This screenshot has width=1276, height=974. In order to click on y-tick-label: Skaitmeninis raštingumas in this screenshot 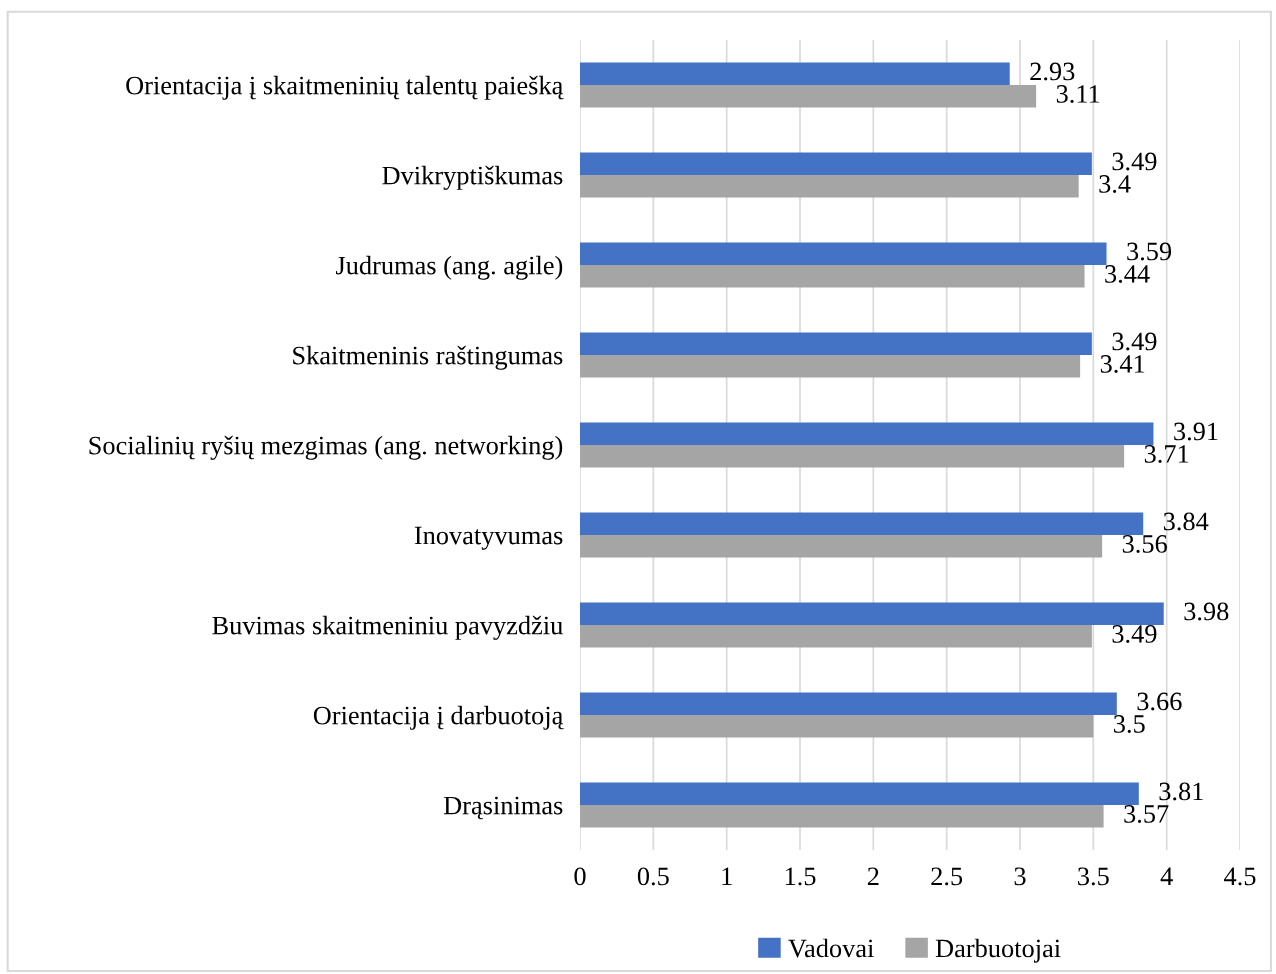, I will do `click(428, 357)`.